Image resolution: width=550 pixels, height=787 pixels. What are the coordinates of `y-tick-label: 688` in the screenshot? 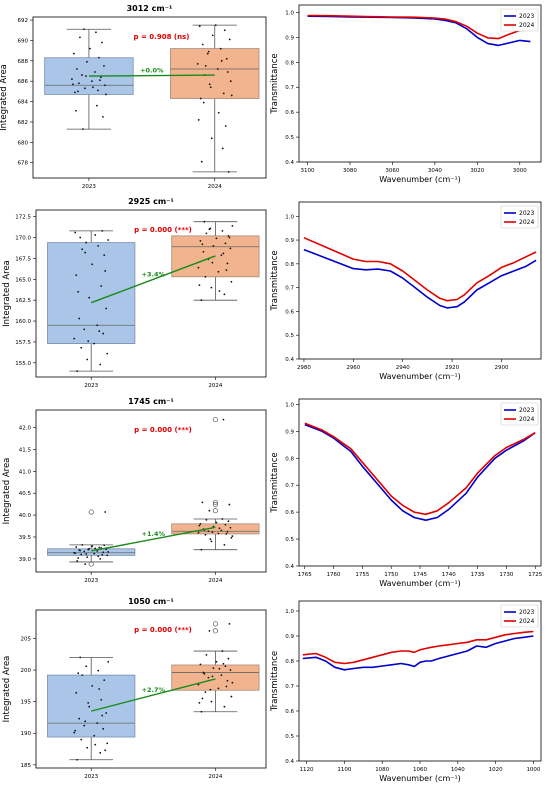 It's located at (23, 62).